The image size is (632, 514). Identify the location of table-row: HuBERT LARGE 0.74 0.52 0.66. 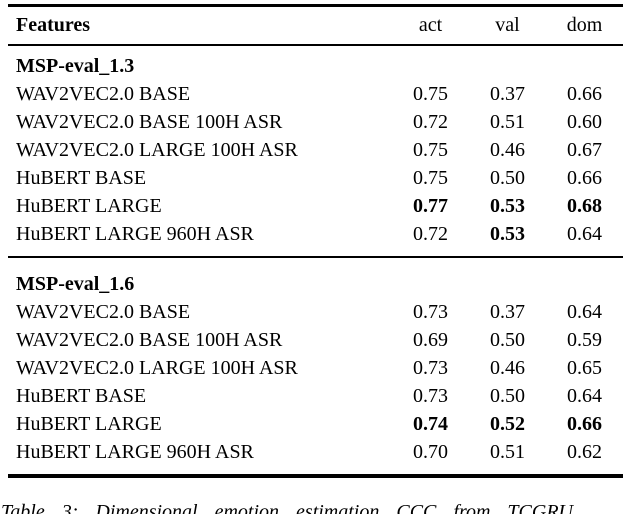
(315, 424).